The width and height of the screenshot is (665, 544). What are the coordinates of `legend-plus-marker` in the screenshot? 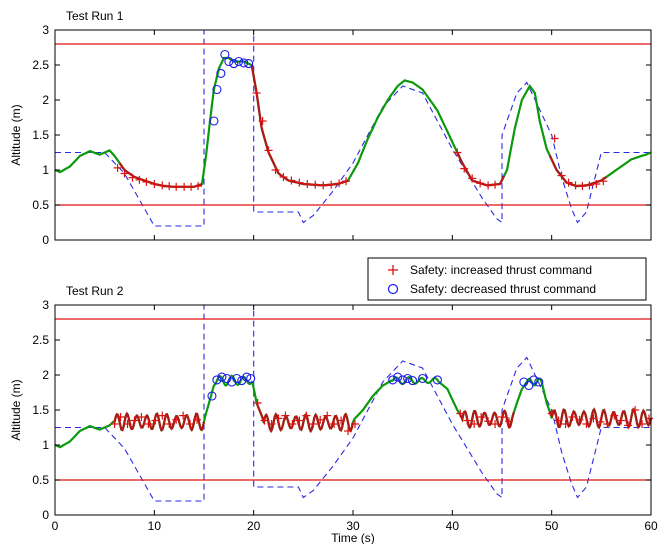 It's located at (393, 270).